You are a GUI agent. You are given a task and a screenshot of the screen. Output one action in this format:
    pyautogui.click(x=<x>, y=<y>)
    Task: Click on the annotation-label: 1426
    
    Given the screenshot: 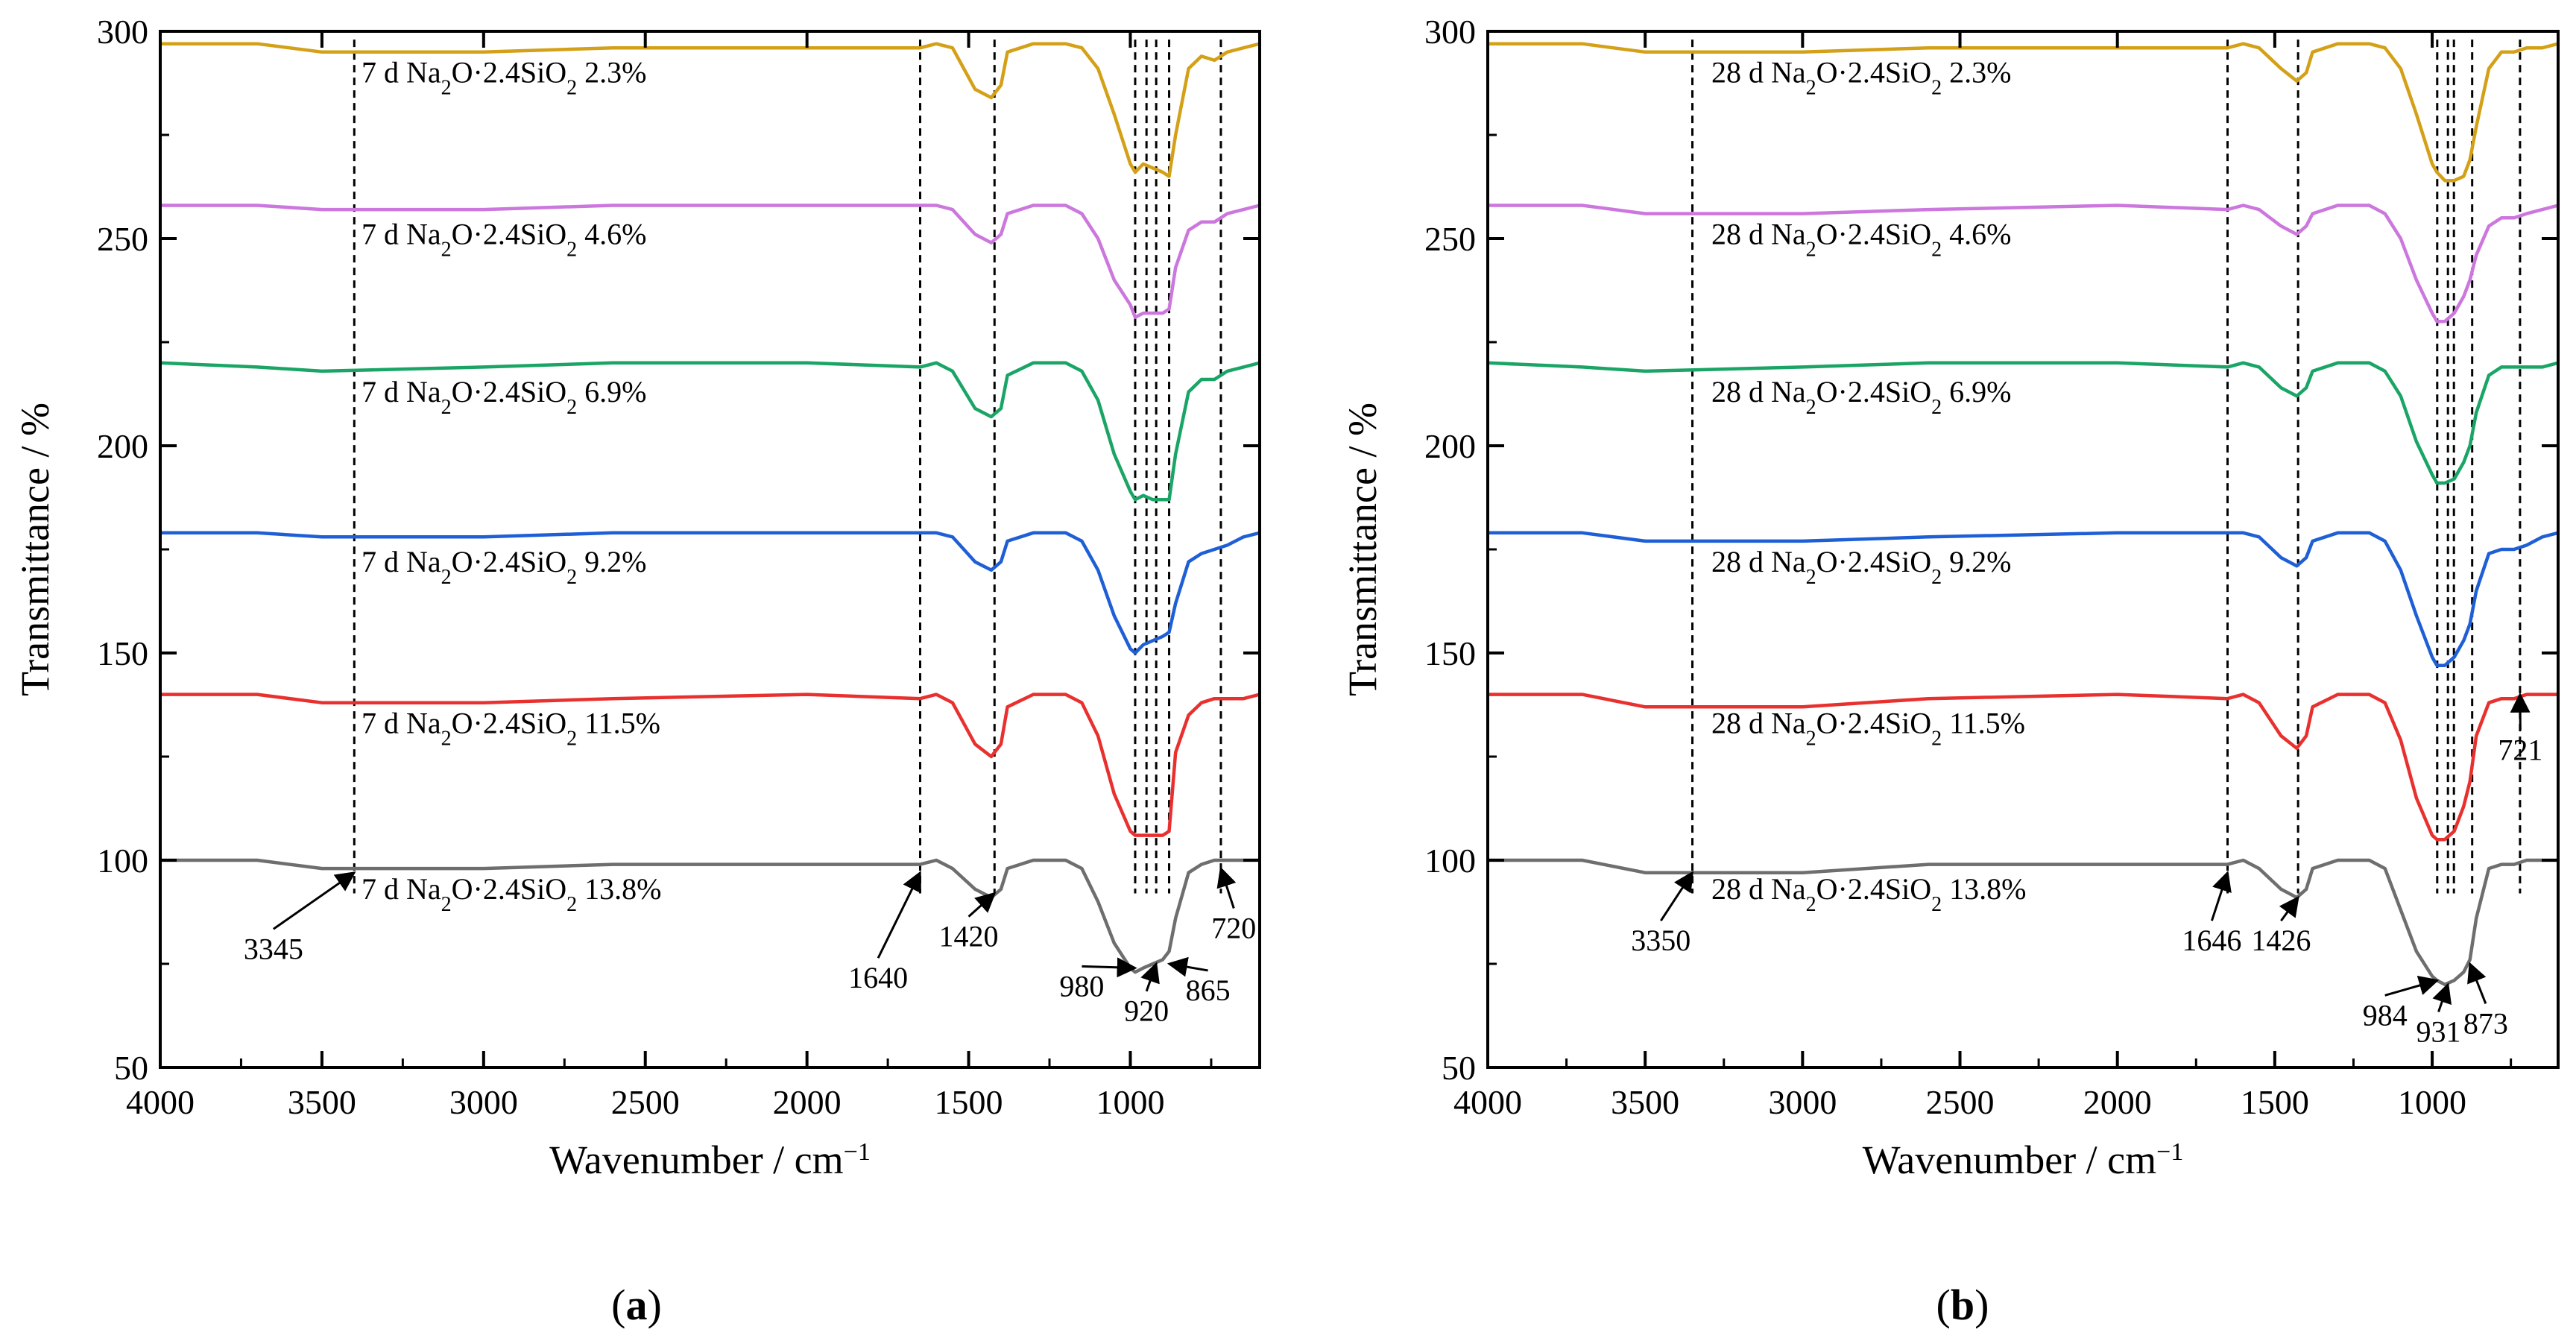 What is the action you would take?
    pyautogui.click(x=2281, y=940)
    